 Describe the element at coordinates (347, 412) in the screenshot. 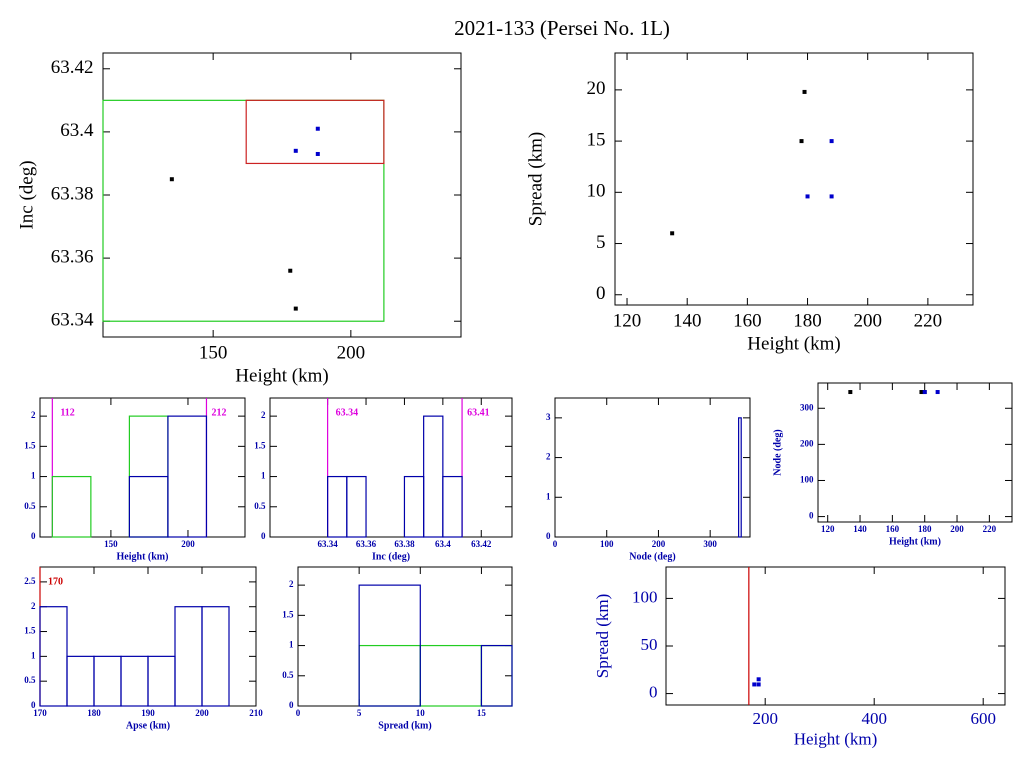

I see `limit-label: 63.34` at that location.